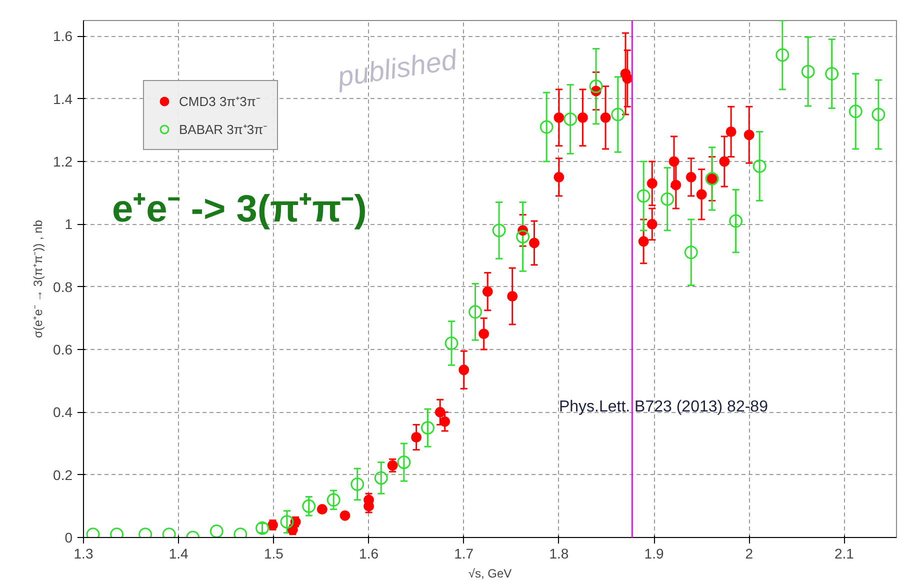 This screenshot has height=583, width=920. What do you see at coordinates (178, 554) in the screenshot?
I see `x-tick-label: 1.4` at bounding box center [178, 554].